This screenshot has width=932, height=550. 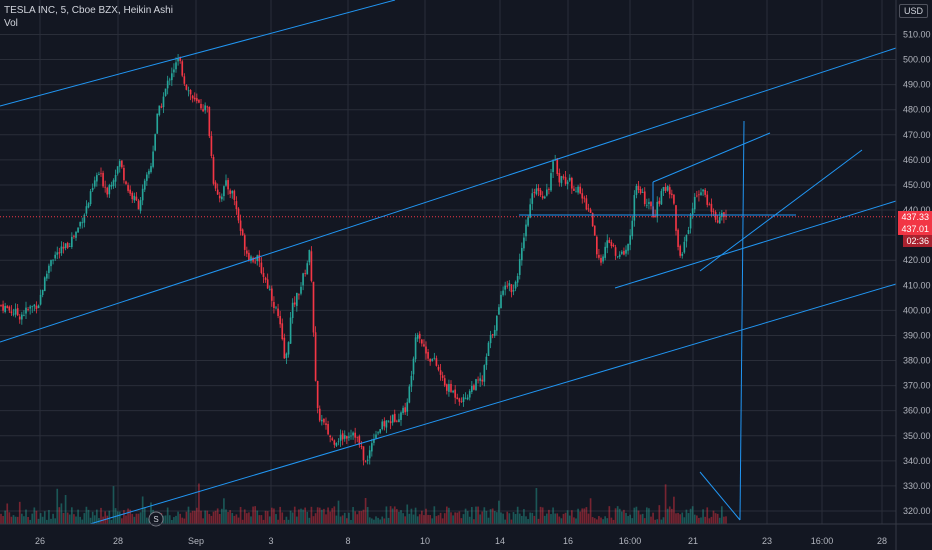 What do you see at coordinates (711, 157) in the screenshot?
I see `wedge-upper-line` at bounding box center [711, 157].